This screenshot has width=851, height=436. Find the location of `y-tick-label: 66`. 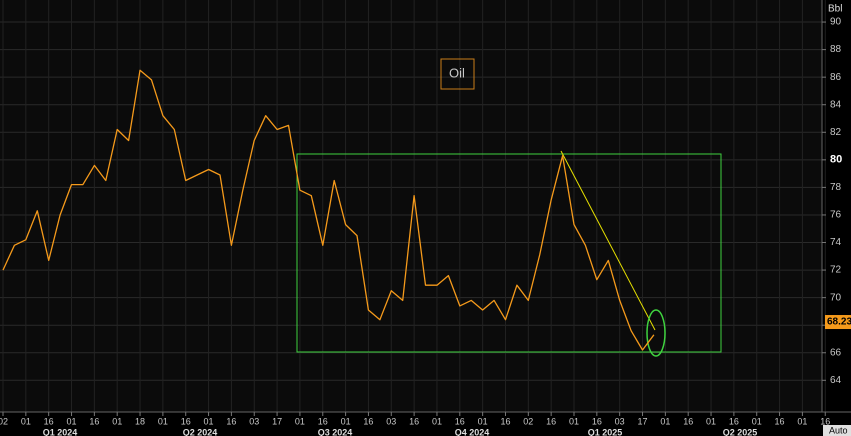

y-tick-label: 66 is located at coordinates (836, 352).